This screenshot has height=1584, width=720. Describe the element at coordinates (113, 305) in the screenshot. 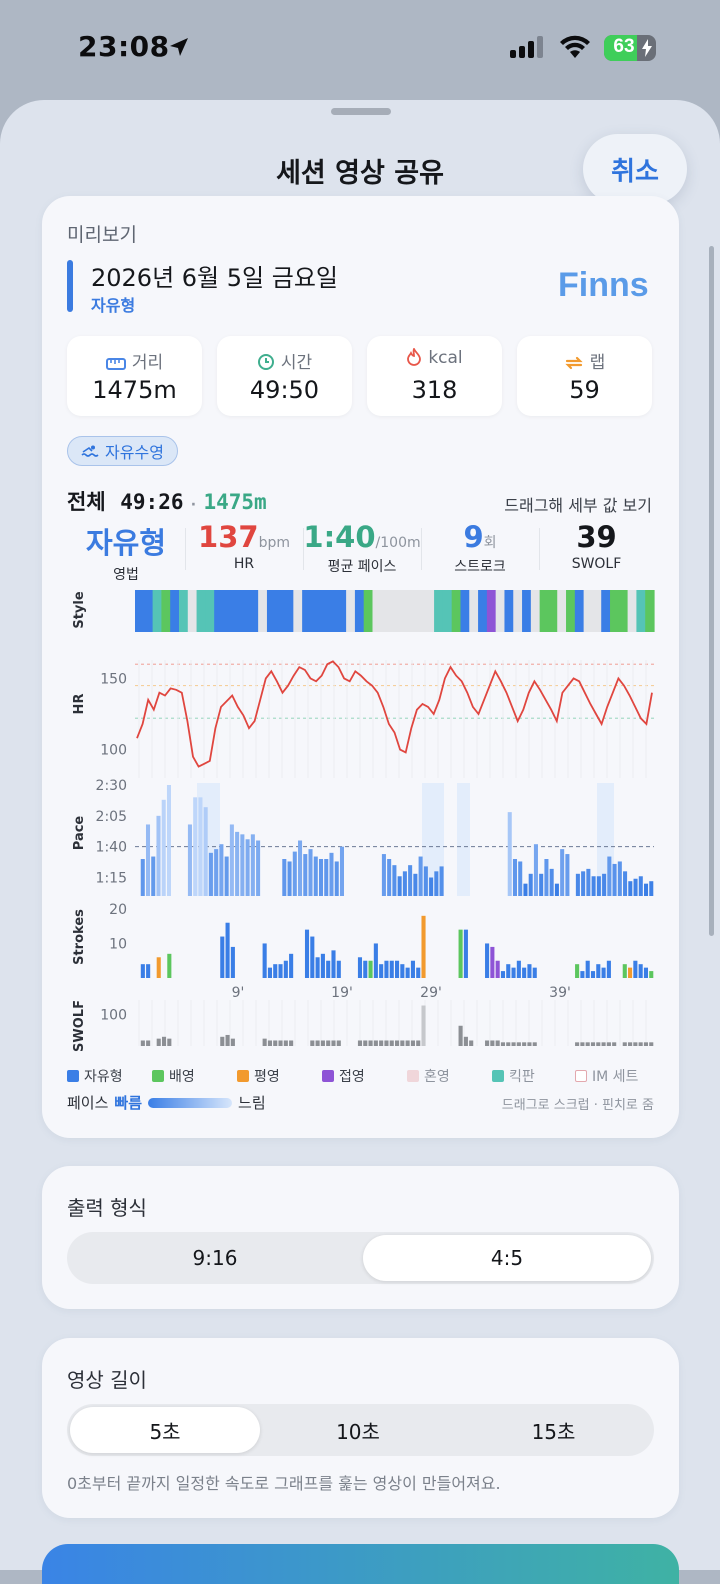

I see `session-style: 자유형` at that location.